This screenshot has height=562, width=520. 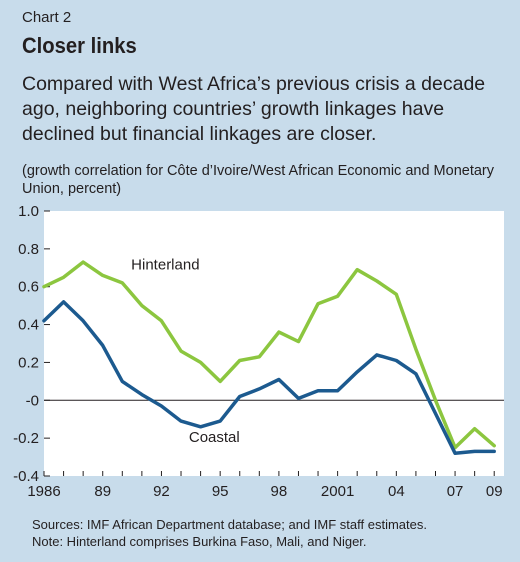 I want to click on y-tick-label: 0.8, so click(x=28, y=249).